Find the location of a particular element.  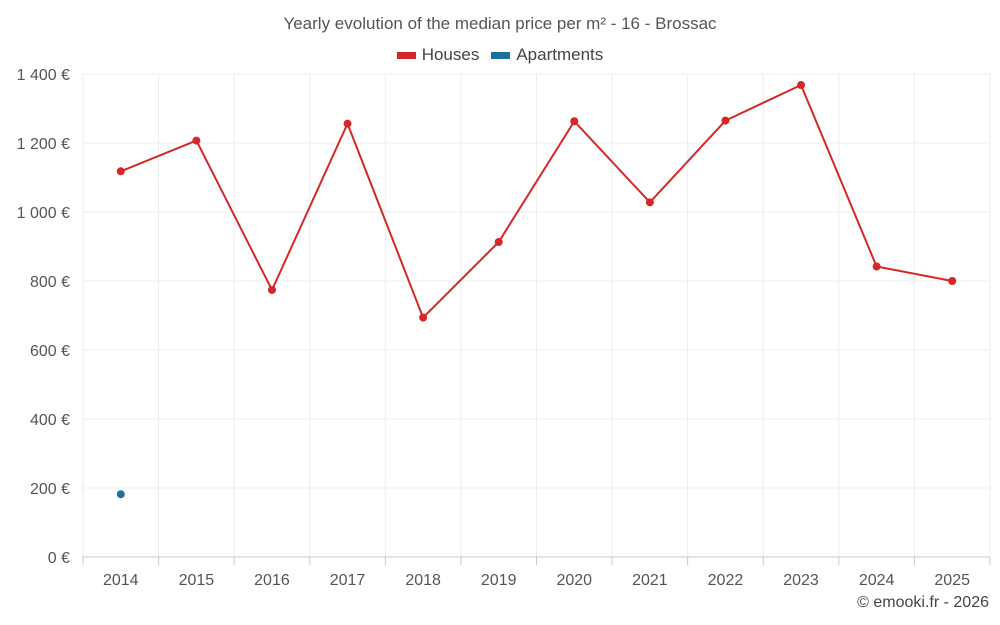

x-tick-label: 2016 is located at coordinates (272, 580).